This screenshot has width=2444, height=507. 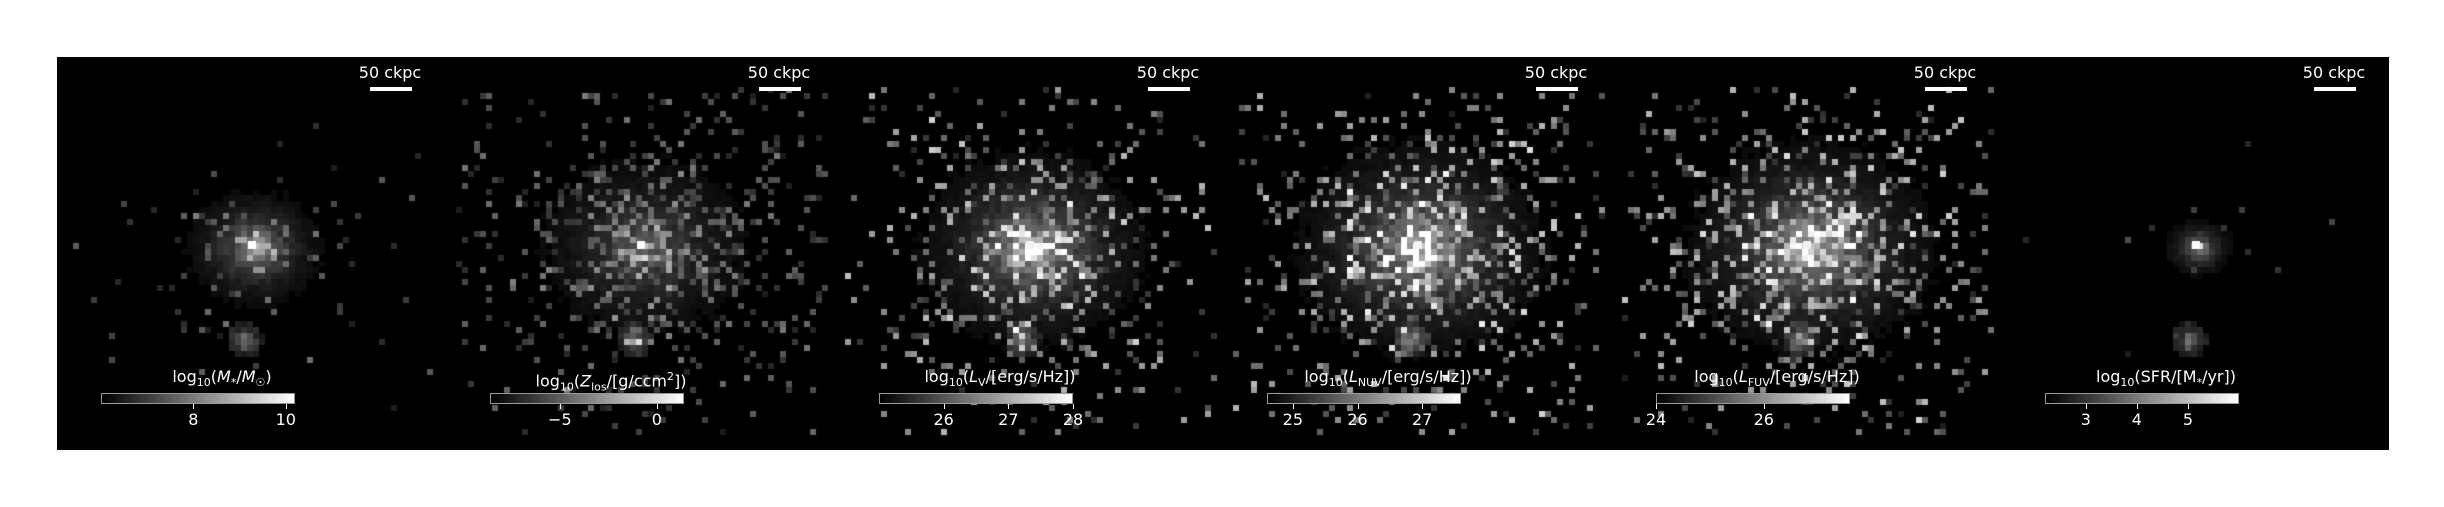 I want to click on colorbar-label: log10(Zlos/[g/ccm2]), so click(x=611, y=382).